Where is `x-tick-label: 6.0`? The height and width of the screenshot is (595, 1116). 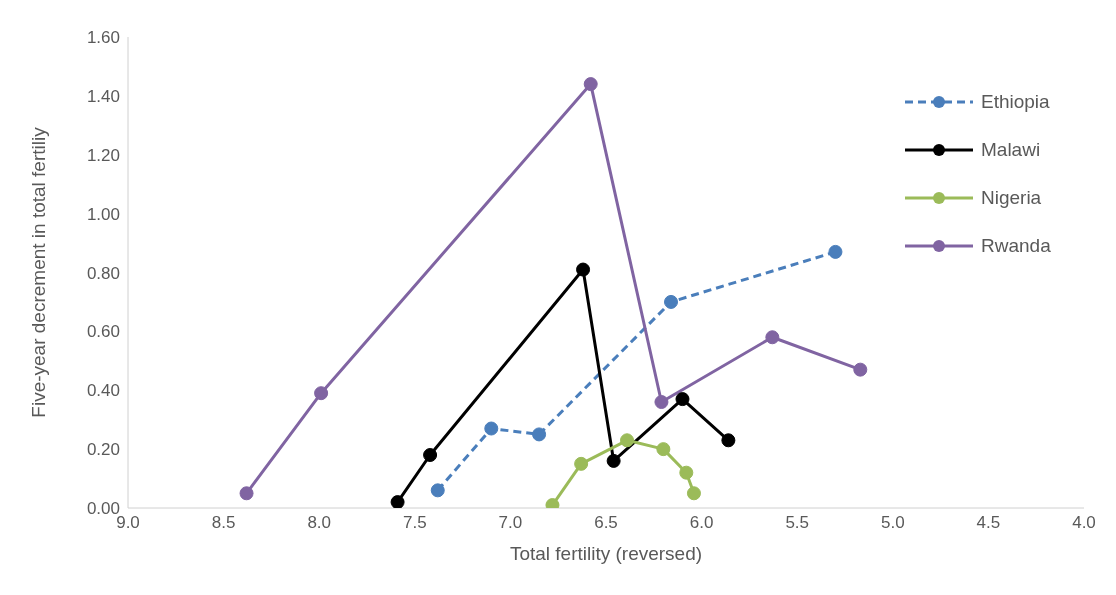 x-tick-label: 6.0 is located at coordinates (701, 523).